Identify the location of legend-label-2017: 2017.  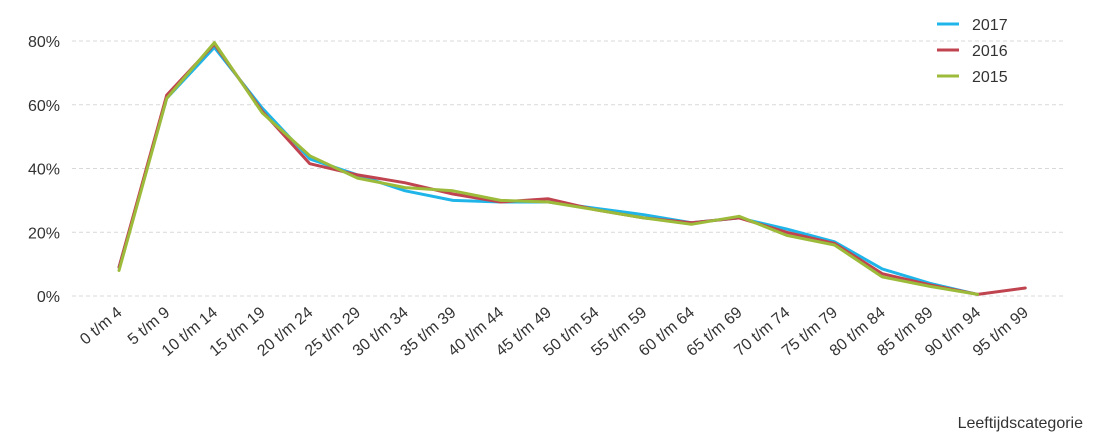
(990, 25).